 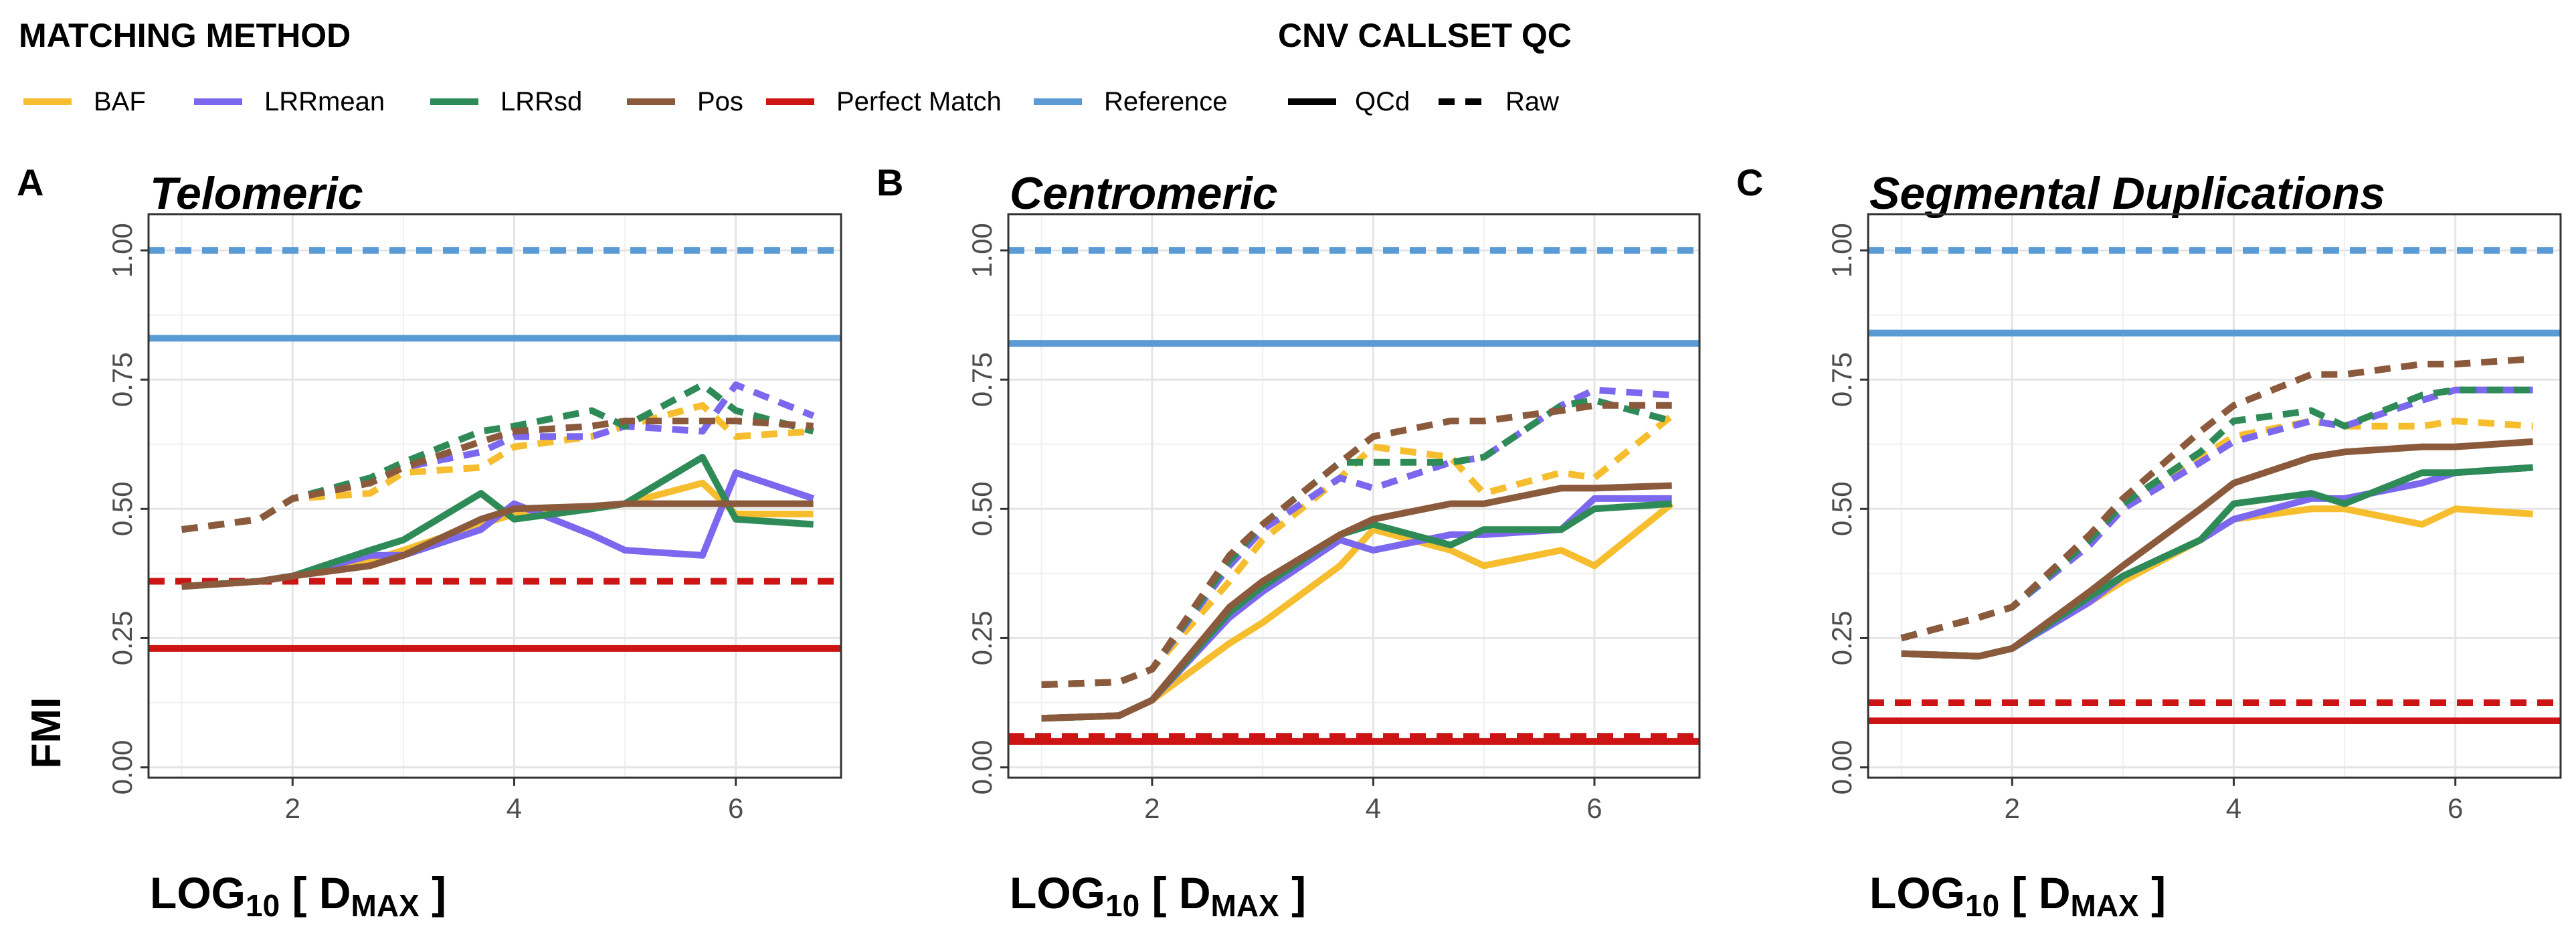 I want to click on legend-label-qcd: QCd, so click(x=1382, y=101).